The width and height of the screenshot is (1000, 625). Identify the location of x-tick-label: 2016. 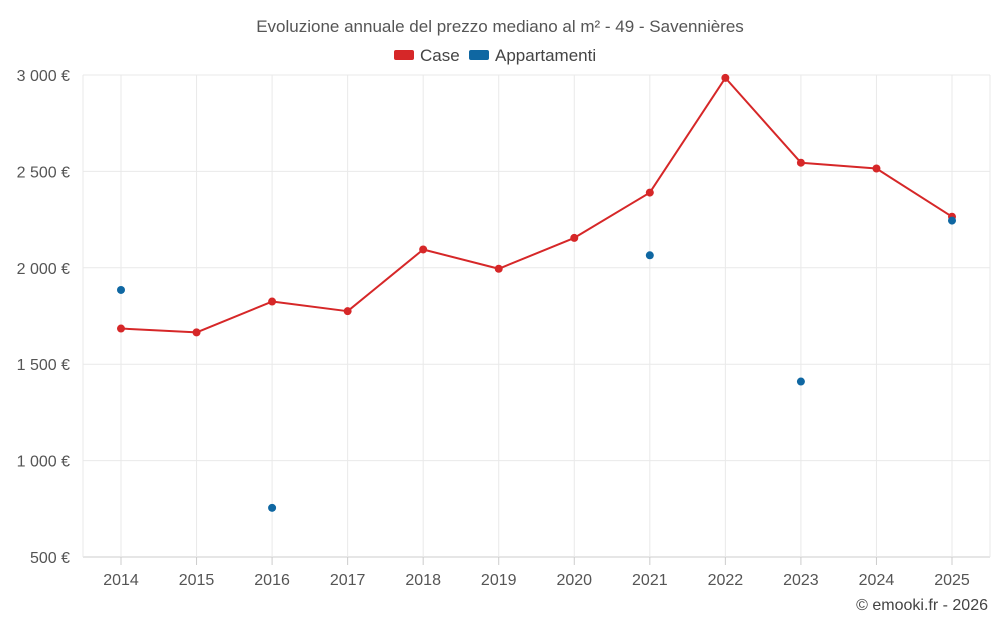
(272, 580).